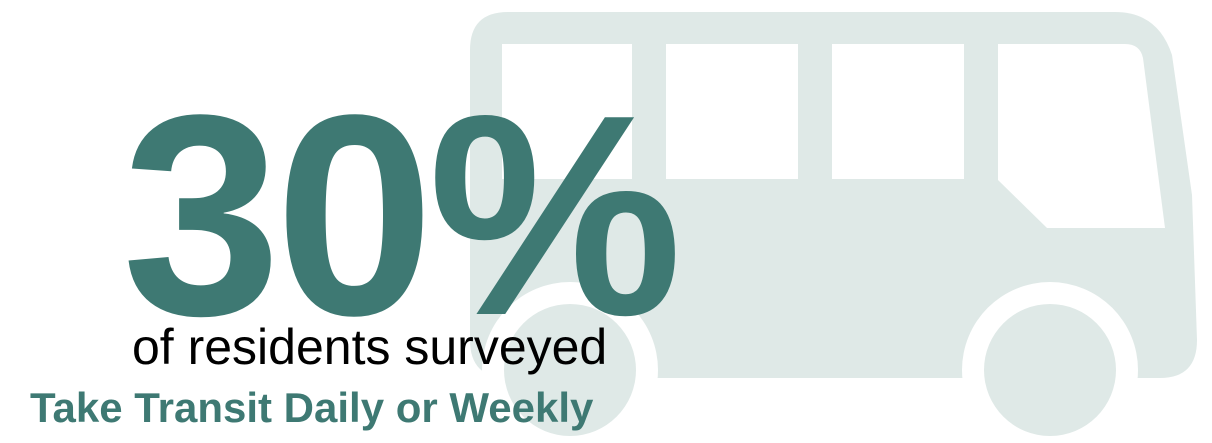 Image resolution: width=1212 pixels, height=443 pixels. What do you see at coordinates (1081, 136) in the screenshot?
I see `bus-window-front` at bounding box center [1081, 136].